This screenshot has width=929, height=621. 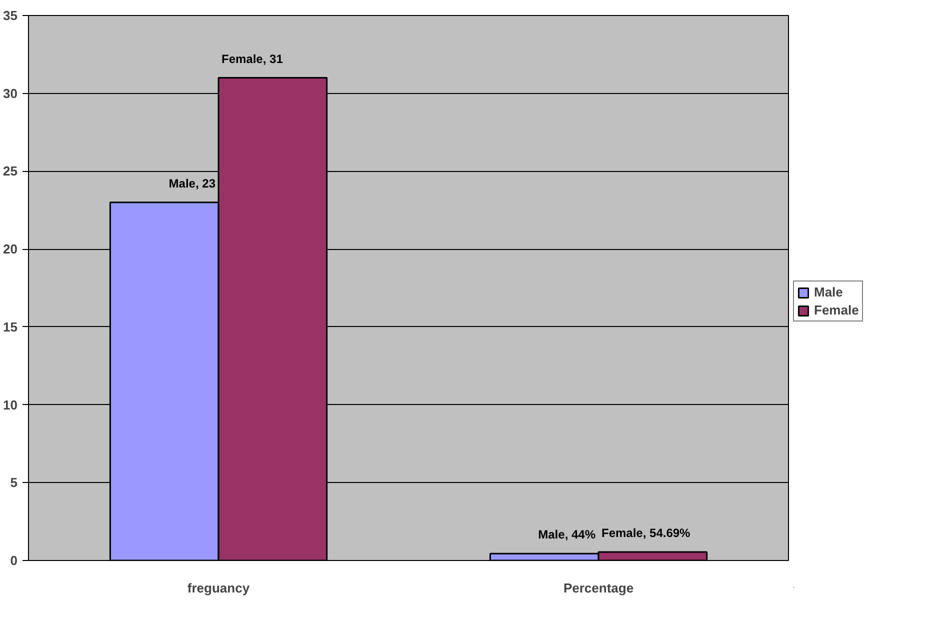 I want to click on y-tick-label: 25, so click(x=10, y=171).